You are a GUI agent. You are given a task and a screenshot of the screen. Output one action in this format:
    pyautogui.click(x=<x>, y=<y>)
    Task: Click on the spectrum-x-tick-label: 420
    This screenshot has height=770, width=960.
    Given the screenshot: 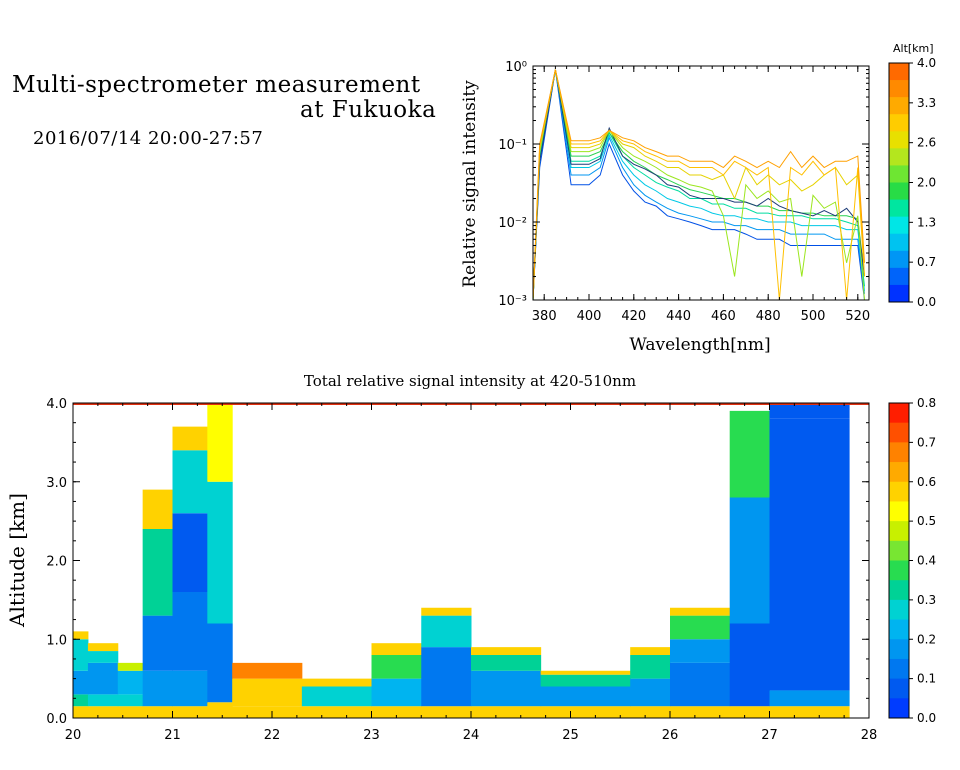 What is the action you would take?
    pyautogui.click(x=633, y=316)
    